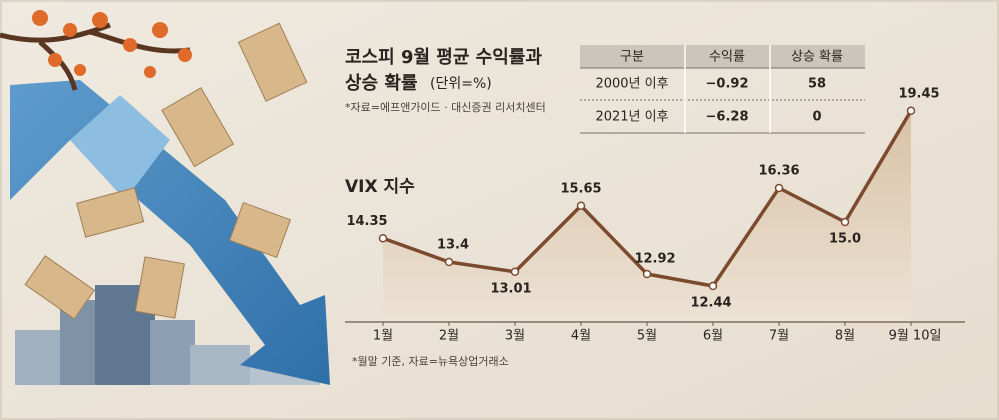 The height and width of the screenshot is (420, 999). I want to click on chart-title: VIX 지수, so click(380, 187).